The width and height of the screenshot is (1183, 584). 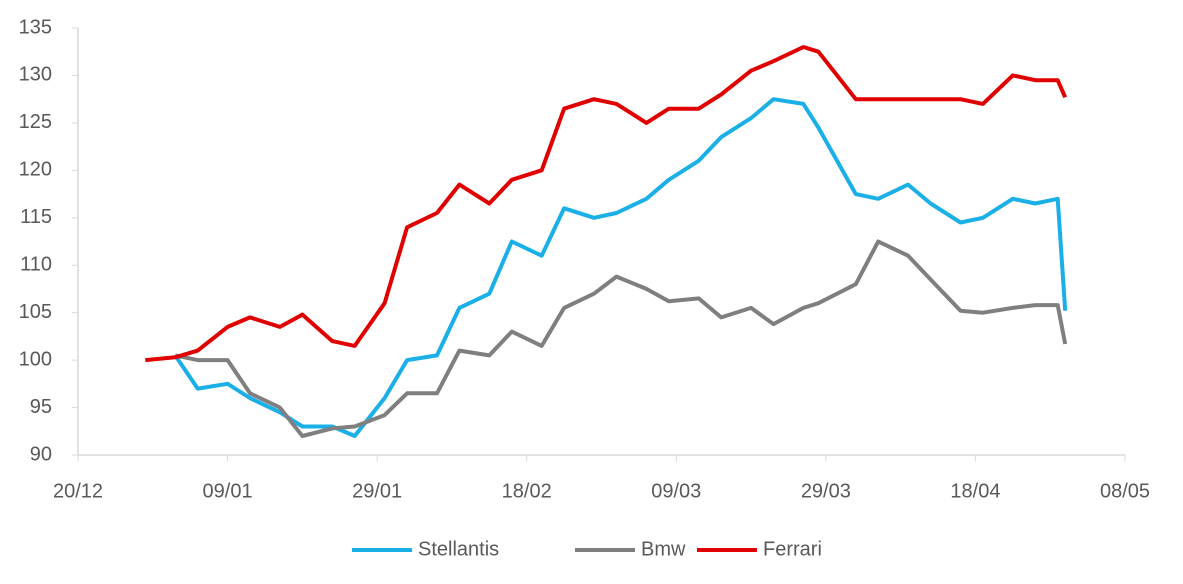 I want to click on x-tick-label: 18/04, so click(x=975, y=491).